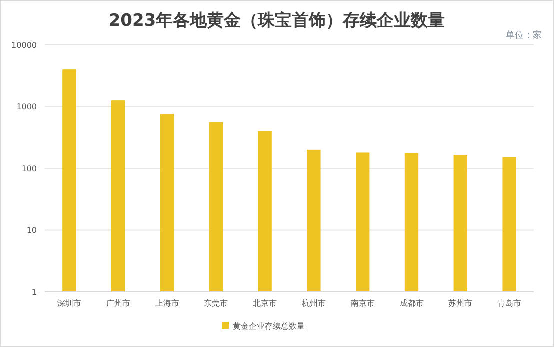 Image resolution: width=554 pixels, height=347 pixels. Describe the element at coordinates (118, 303) in the screenshot. I see `x-tick-label: 广州市` at that location.